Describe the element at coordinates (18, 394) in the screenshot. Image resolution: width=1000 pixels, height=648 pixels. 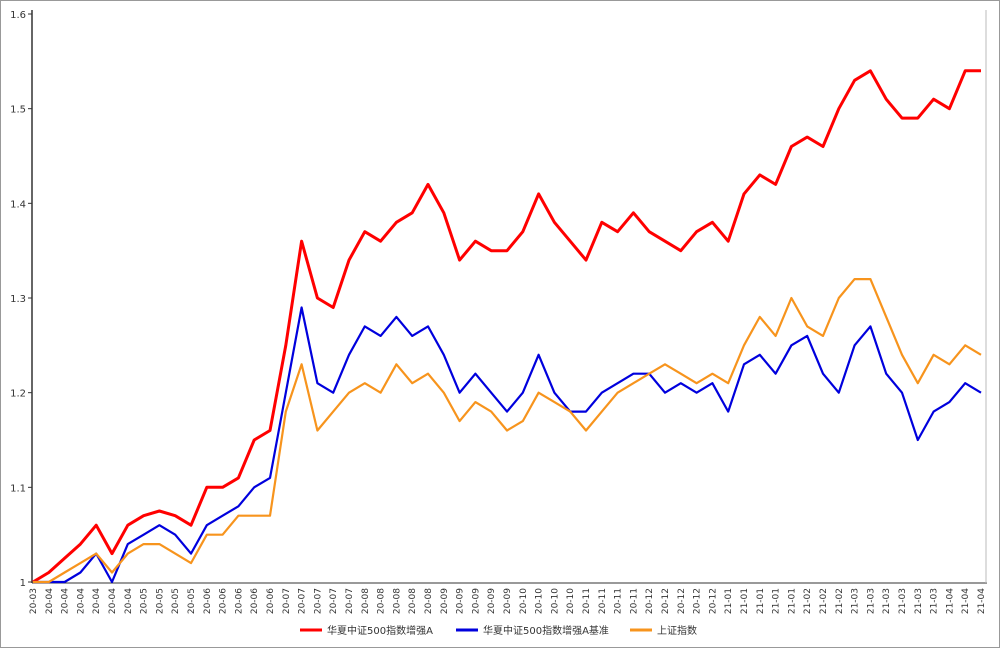
I see `y-tick-label: 1.2` at that location.